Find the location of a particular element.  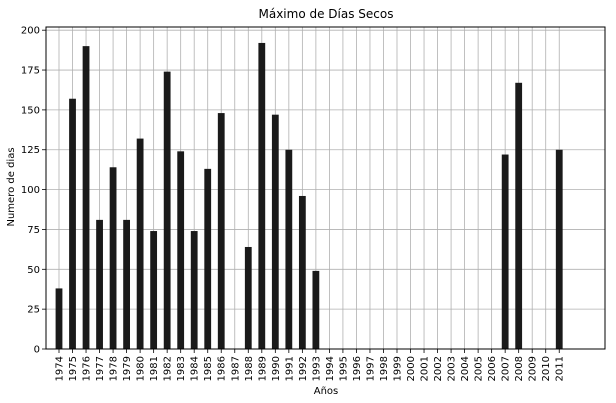

x-tick-label: 1998 is located at coordinates (384, 368).